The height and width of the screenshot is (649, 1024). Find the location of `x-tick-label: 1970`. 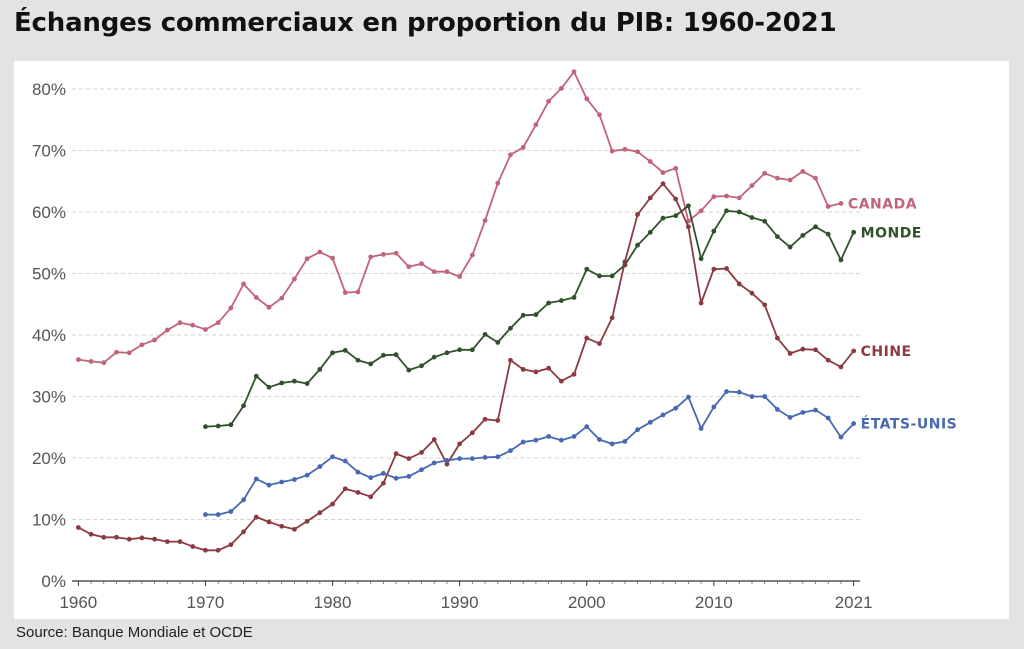

x-tick-label: 1970 is located at coordinates (206, 602).